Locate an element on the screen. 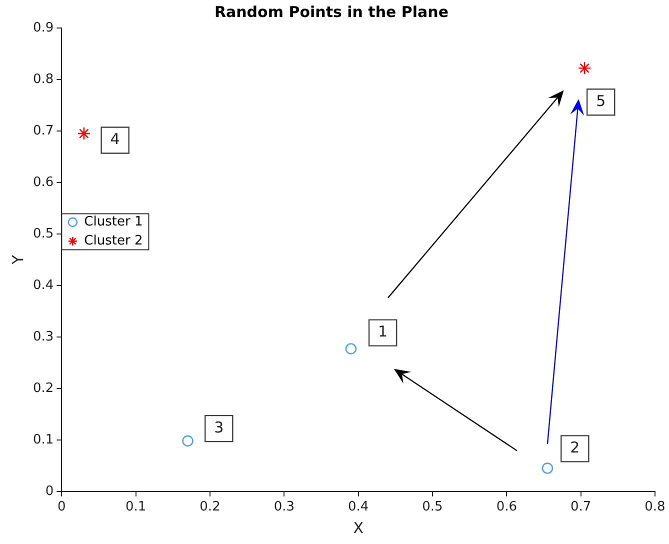 The height and width of the screenshot is (544, 669). x-tick-label: 0.4 is located at coordinates (358, 507).